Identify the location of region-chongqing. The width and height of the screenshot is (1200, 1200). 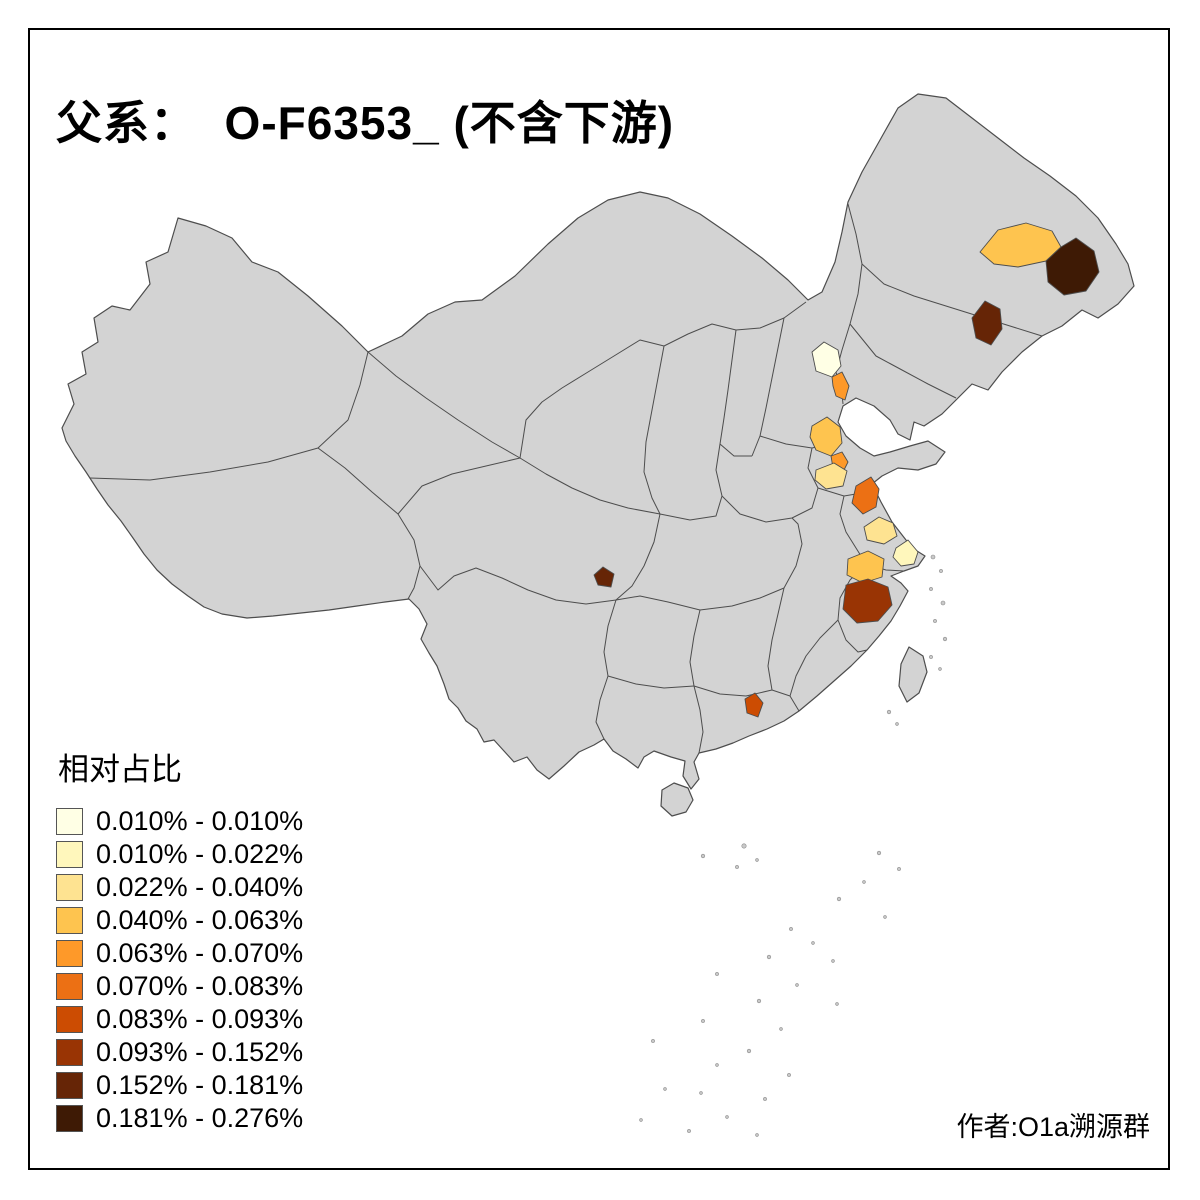
(604, 577).